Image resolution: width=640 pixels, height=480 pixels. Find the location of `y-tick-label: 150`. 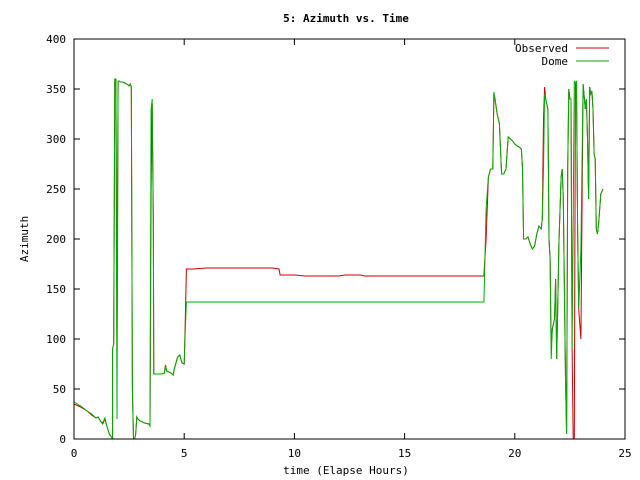

y-tick-label: 150 is located at coordinates (56, 289).